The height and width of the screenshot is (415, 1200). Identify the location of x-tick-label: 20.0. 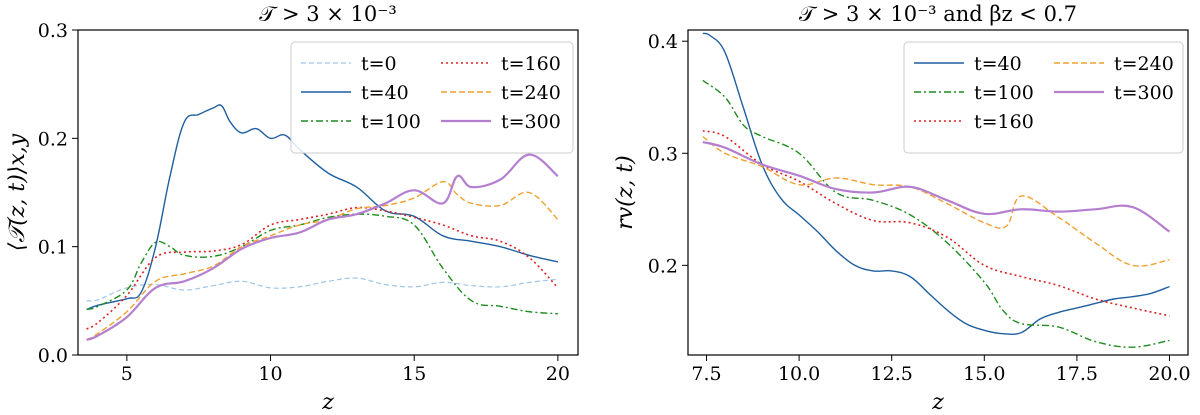
(1169, 374).